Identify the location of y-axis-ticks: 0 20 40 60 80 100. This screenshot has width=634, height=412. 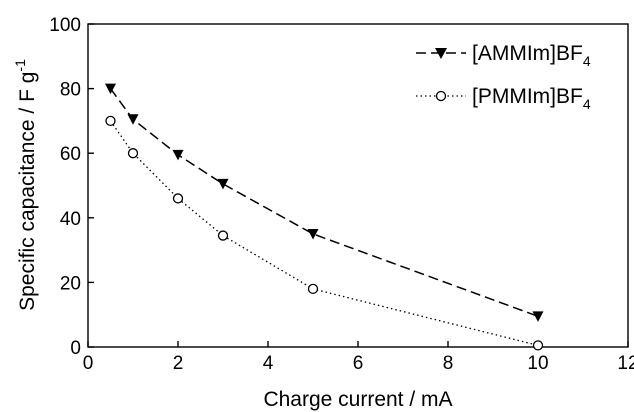
(71, 187).